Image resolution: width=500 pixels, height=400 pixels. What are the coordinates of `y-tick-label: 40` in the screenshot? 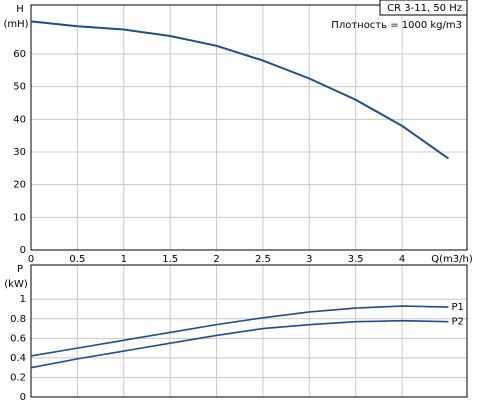 It's located at (19, 119).